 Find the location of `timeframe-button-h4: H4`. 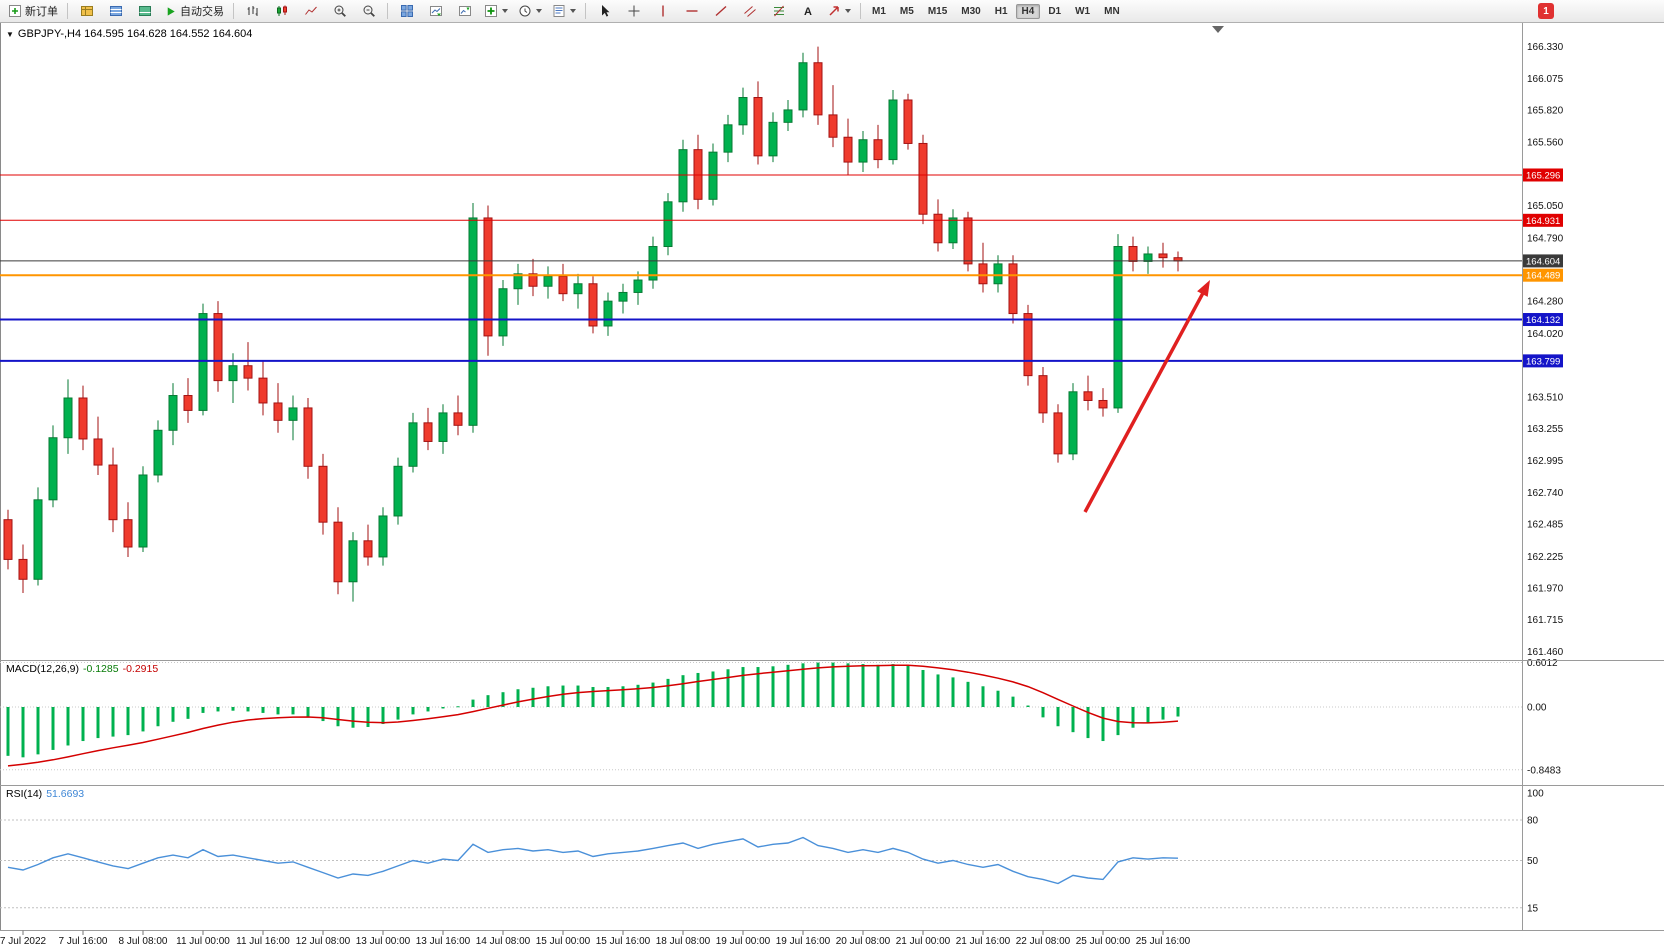

timeframe-button-h4: H4 is located at coordinates (1028, 11).